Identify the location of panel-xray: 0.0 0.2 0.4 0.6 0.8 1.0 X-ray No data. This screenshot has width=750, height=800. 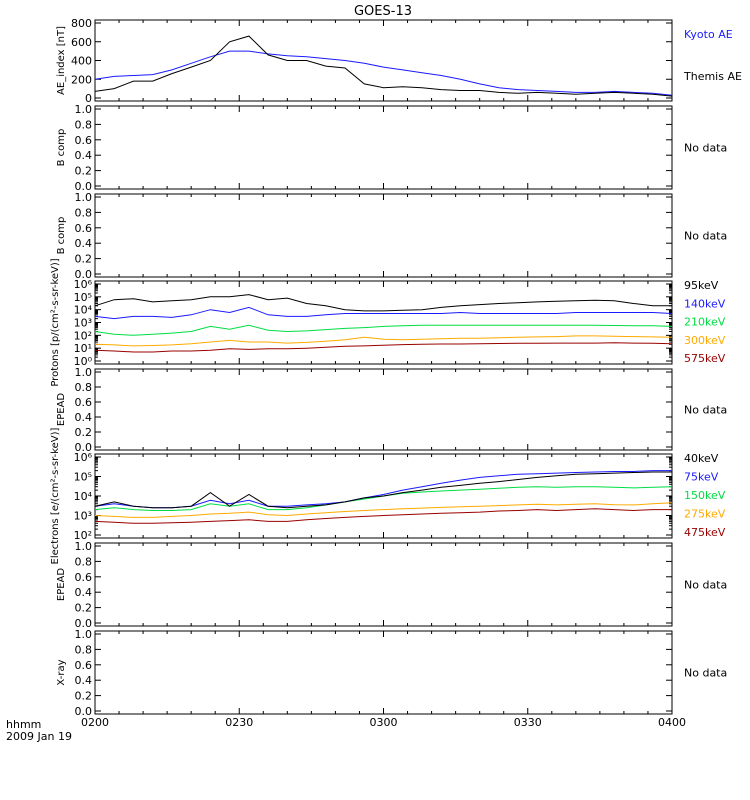
(391, 673).